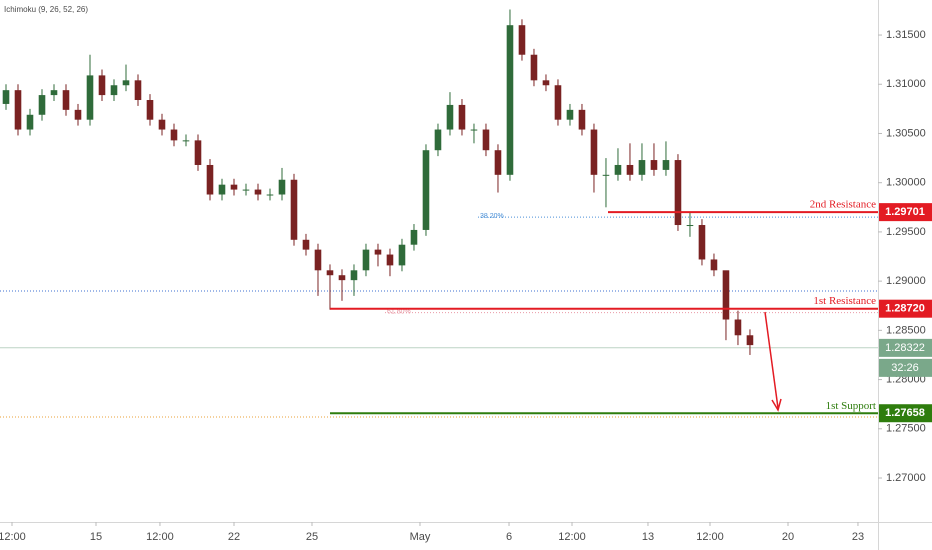  Describe the element at coordinates (906, 478) in the screenshot. I see `y-tick-label: 1.27000` at that location.